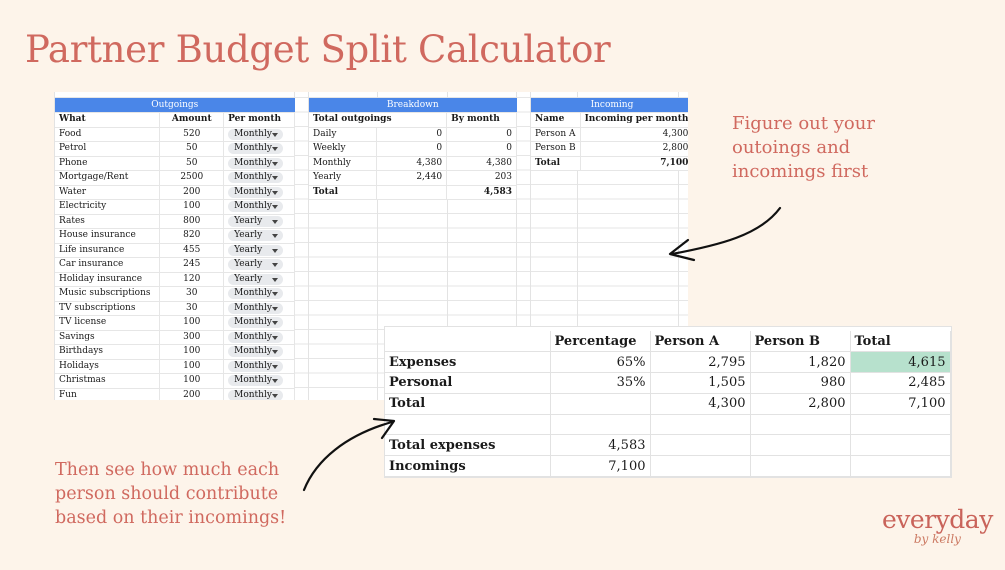 Image resolution: width=1005 pixels, height=570 pixels. I want to click on cell-percentage, so click(600, 404).